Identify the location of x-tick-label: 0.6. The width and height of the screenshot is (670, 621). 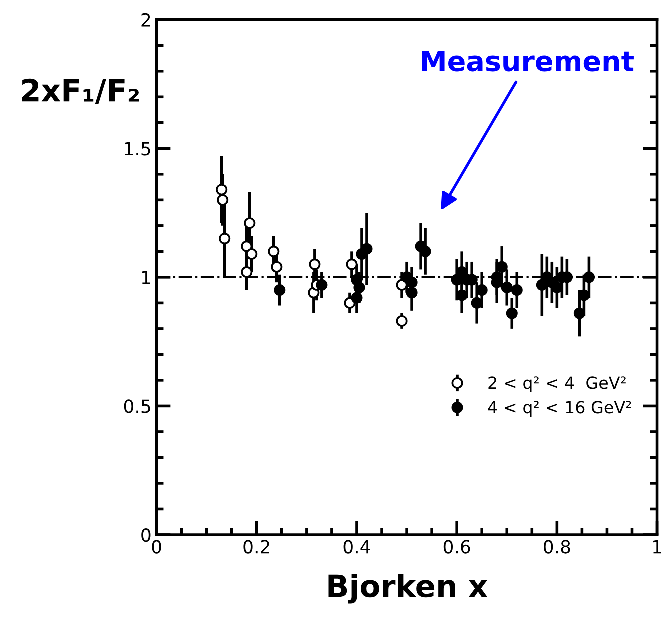
(457, 547).